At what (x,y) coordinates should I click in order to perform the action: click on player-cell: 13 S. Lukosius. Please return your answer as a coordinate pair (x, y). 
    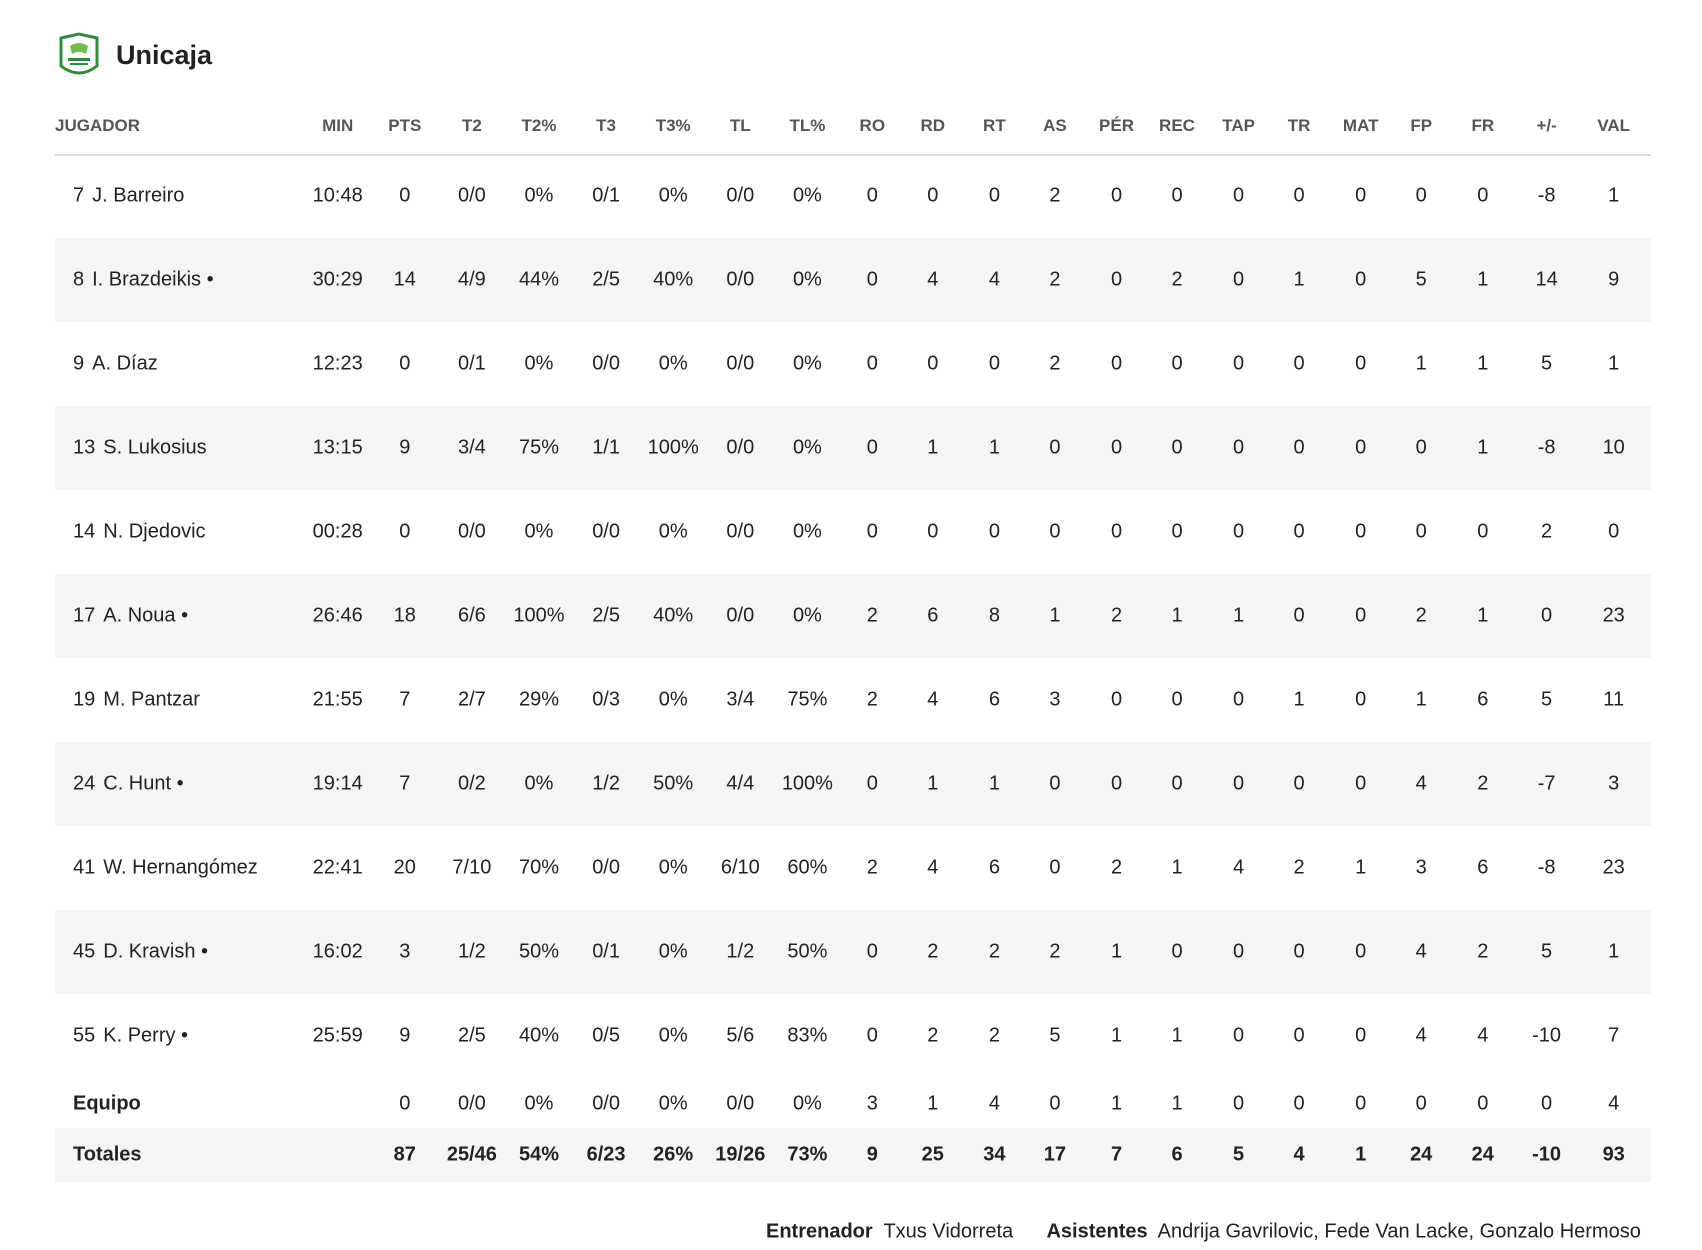
    Looking at the image, I should click on (140, 448).